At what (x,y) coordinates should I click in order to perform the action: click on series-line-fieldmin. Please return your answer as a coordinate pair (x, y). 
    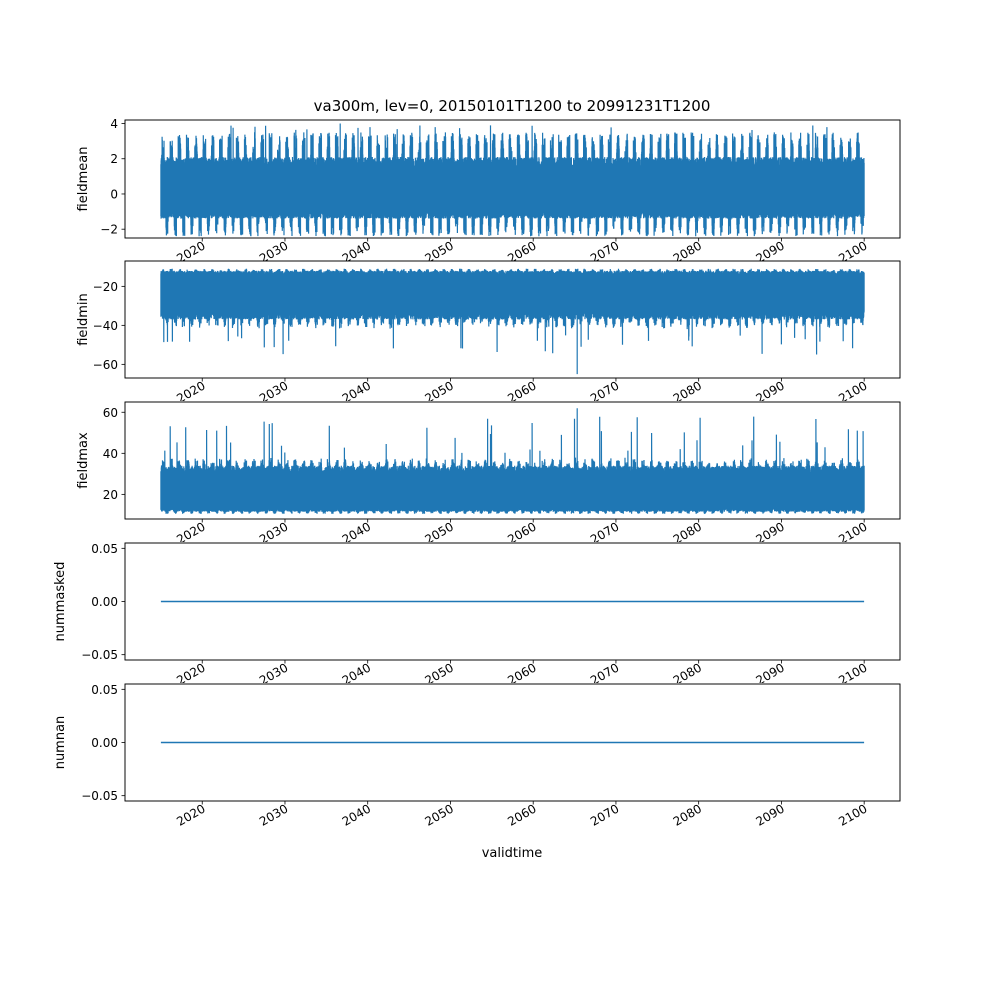
    Looking at the image, I should click on (512, 321).